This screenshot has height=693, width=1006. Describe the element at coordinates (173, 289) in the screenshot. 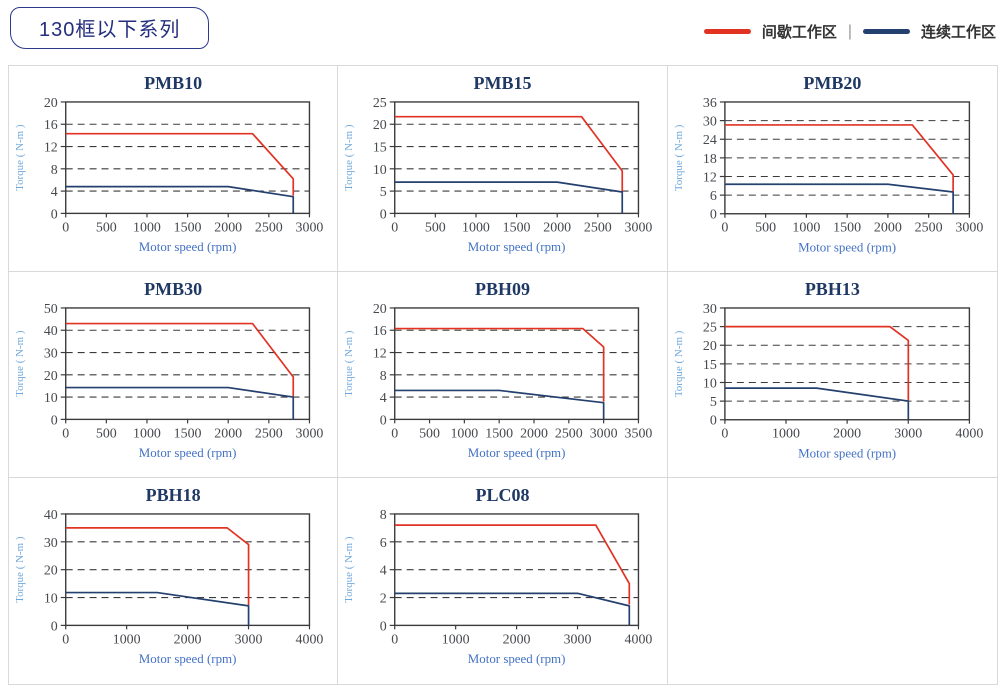

I see `chart-title: PMB30` at that location.